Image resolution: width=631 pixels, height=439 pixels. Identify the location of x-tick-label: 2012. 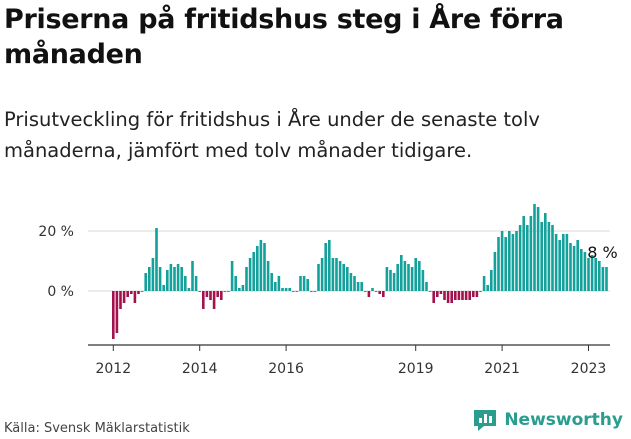
(113, 369).